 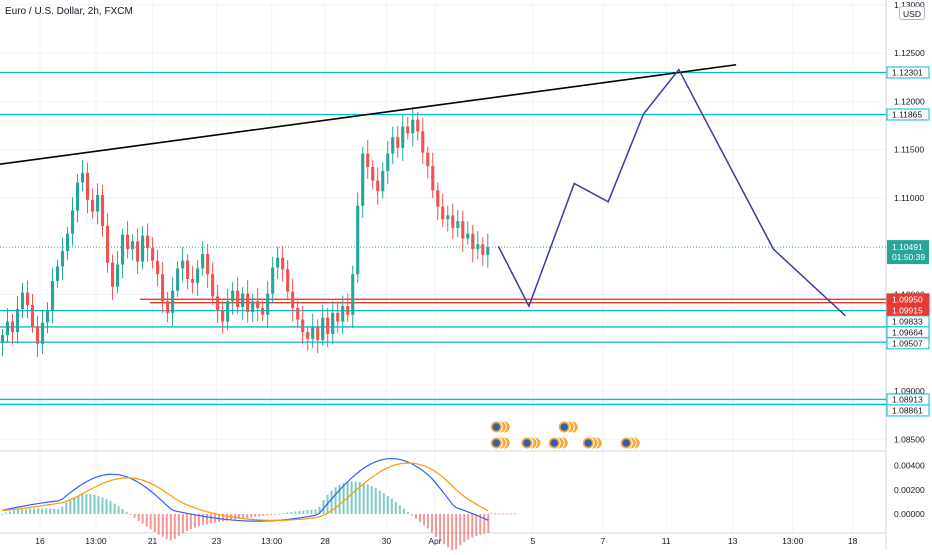 I want to click on time-tick-label: 11, so click(x=666, y=541).